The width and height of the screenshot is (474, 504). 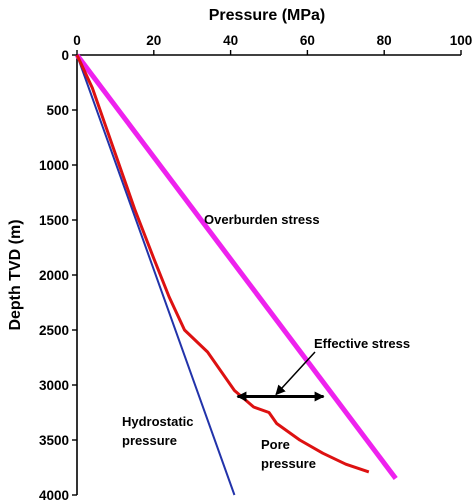 I want to click on x-tick-label: 60, so click(x=307, y=40).